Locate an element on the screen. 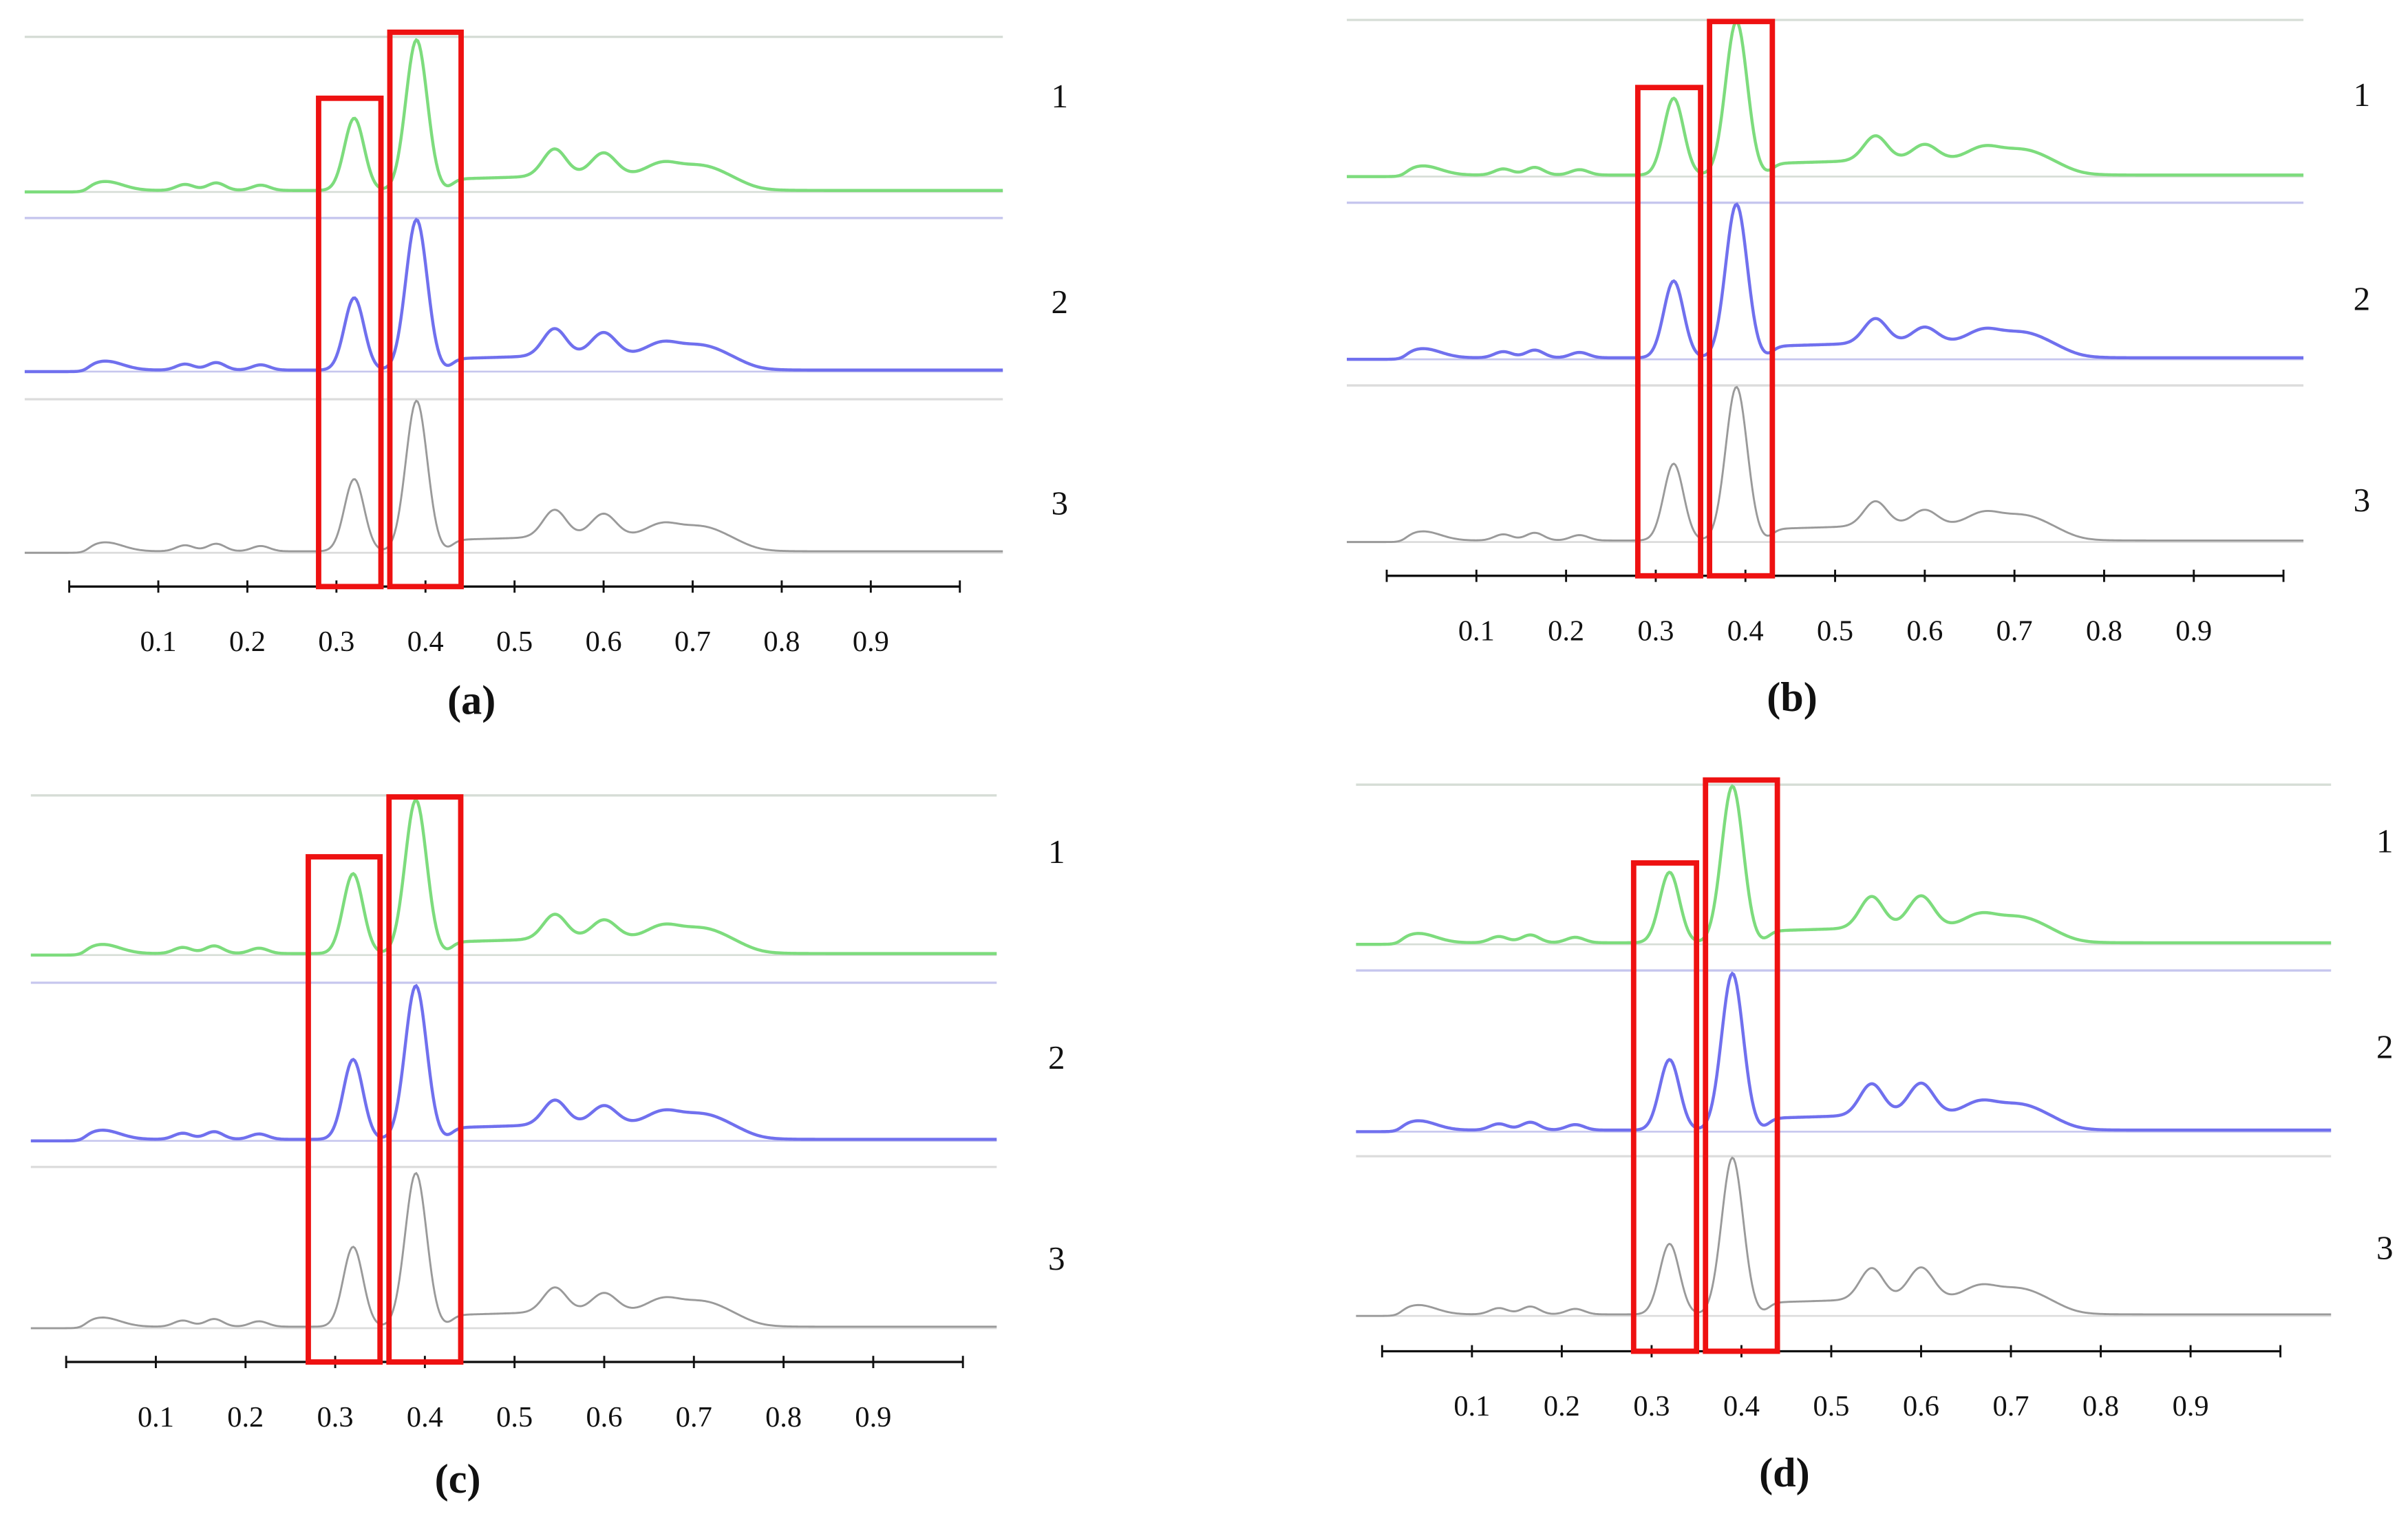 This screenshot has height=1514, width=2408. panel-label: (d) is located at coordinates (1784, 1473).